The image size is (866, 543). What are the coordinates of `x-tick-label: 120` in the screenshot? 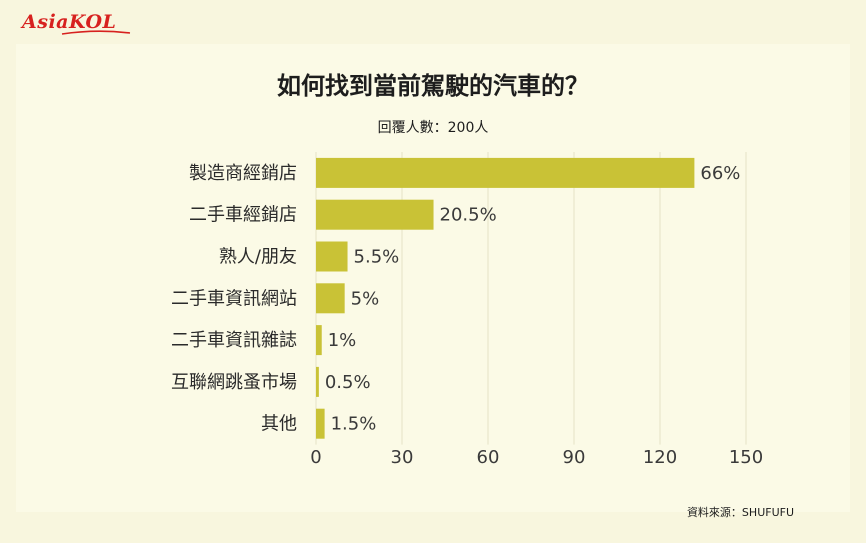 It's located at (660, 457).